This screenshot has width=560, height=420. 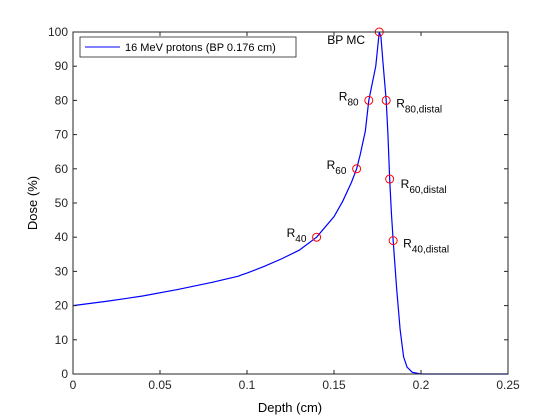 What do you see at coordinates (62, 271) in the screenshot?
I see `y-tick-label: 30` at bounding box center [62, 271].